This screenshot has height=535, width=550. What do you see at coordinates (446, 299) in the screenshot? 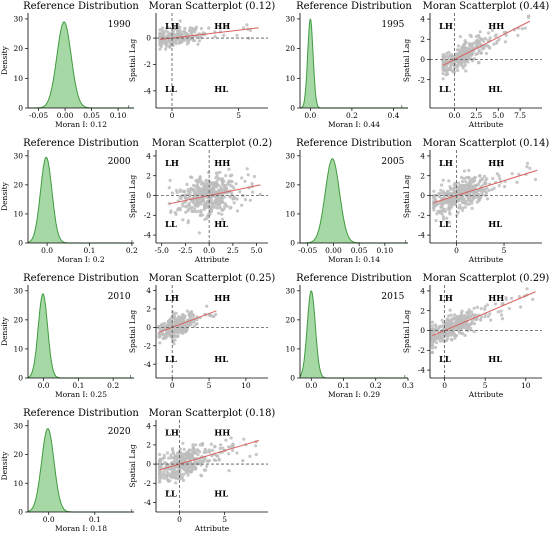
I see `quadrant-lh: LH` at bounding box center [446, 299].